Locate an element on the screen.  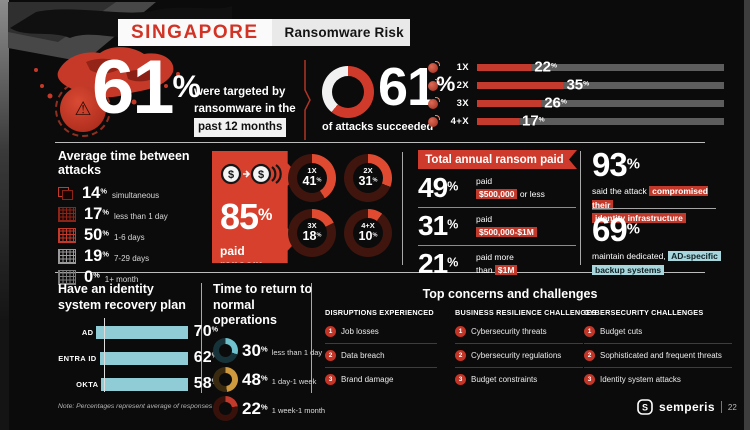
concern-item: 2 Data breach is located at coordinates (381, 356).